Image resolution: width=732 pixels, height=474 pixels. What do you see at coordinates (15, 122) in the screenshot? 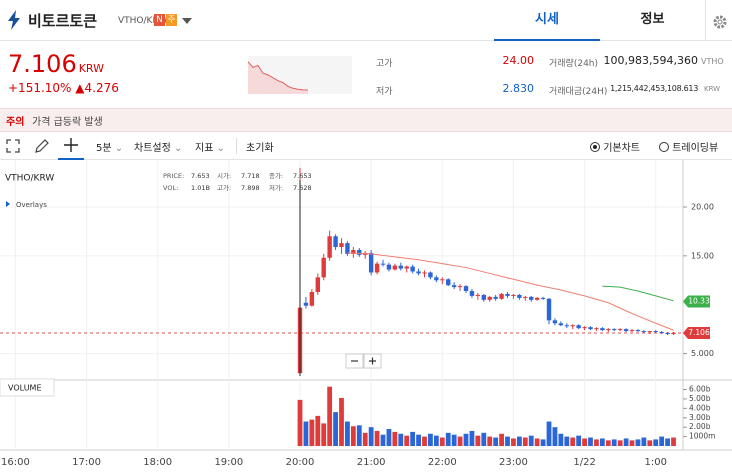
I see `warning-tag: 주의` at bounding box center [15, 122].